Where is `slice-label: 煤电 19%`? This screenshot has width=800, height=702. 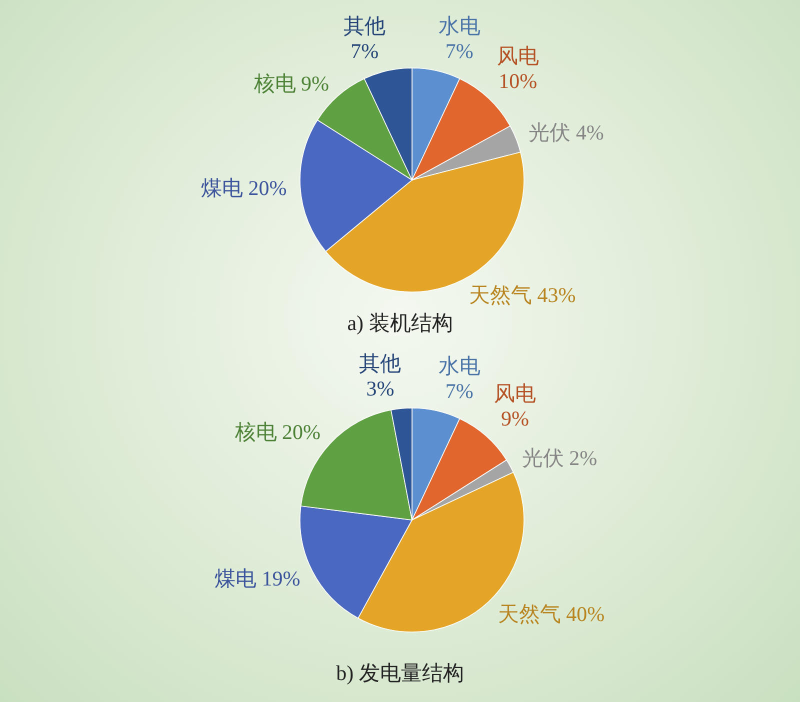 slice-label: 煤电 19% is located at coordinates (257, 578).